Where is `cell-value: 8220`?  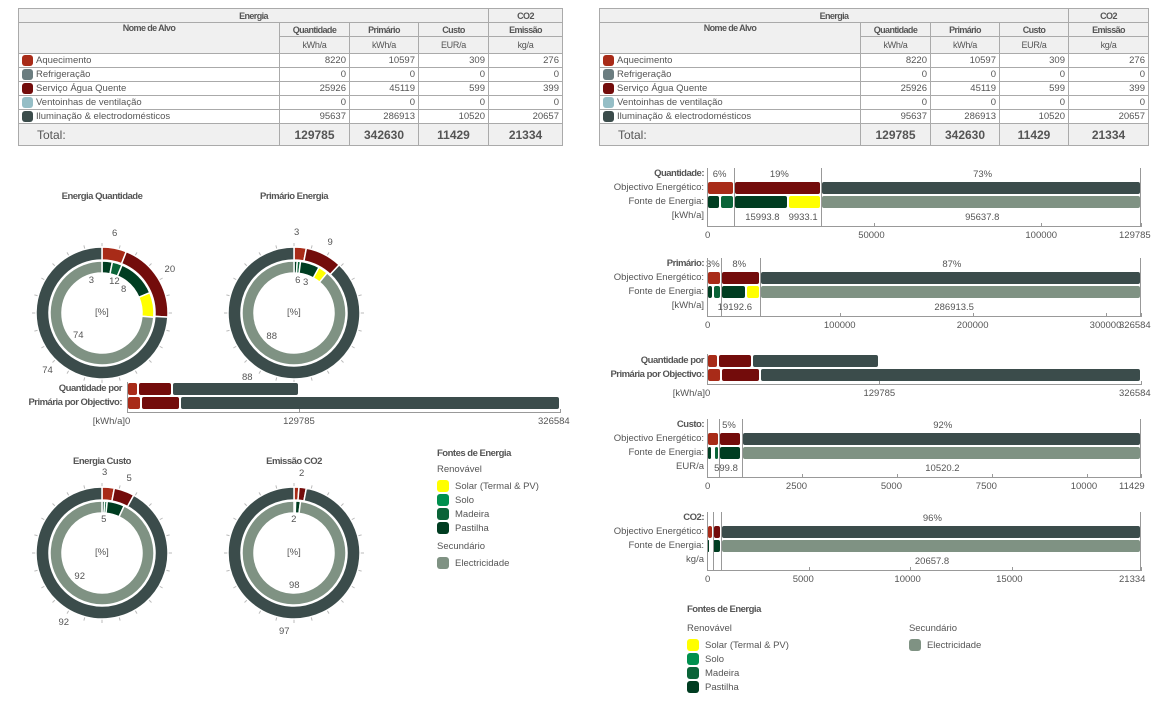 cell-value: 8220 is located at coordinates (895, 60).